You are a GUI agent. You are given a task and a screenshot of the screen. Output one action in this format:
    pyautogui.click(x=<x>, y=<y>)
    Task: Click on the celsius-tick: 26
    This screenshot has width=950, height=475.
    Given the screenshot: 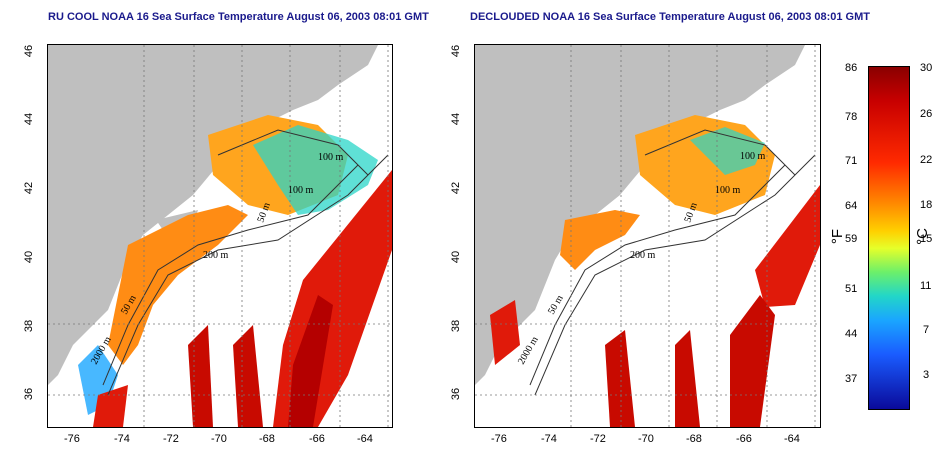 What is the action you would take?
    pyautogui.click(x=926, y=114)
    